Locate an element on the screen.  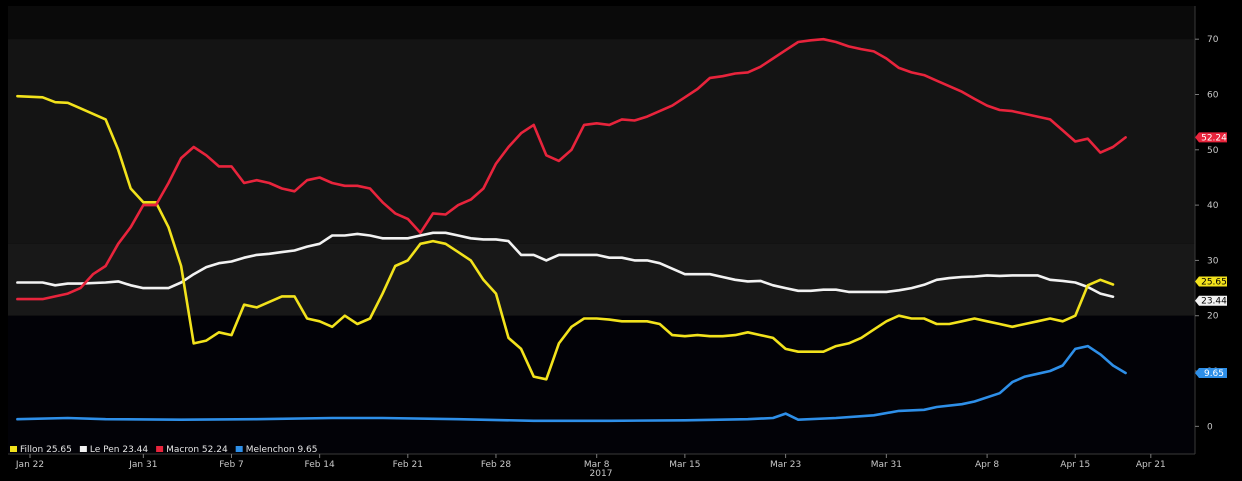
y-tick-label: 70 is located at coordinates (1213, 40).